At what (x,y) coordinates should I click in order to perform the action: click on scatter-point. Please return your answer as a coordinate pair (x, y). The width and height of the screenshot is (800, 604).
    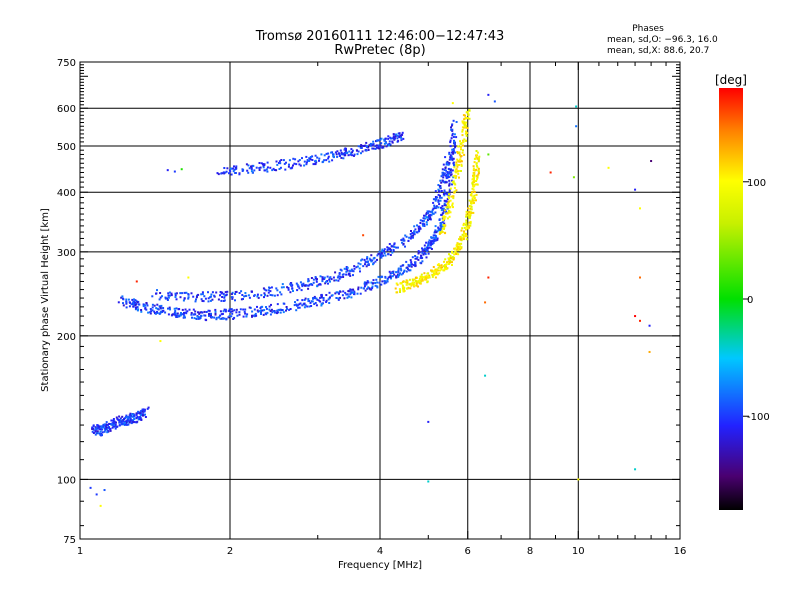
    Looking at the image, I should click on (428, 421).